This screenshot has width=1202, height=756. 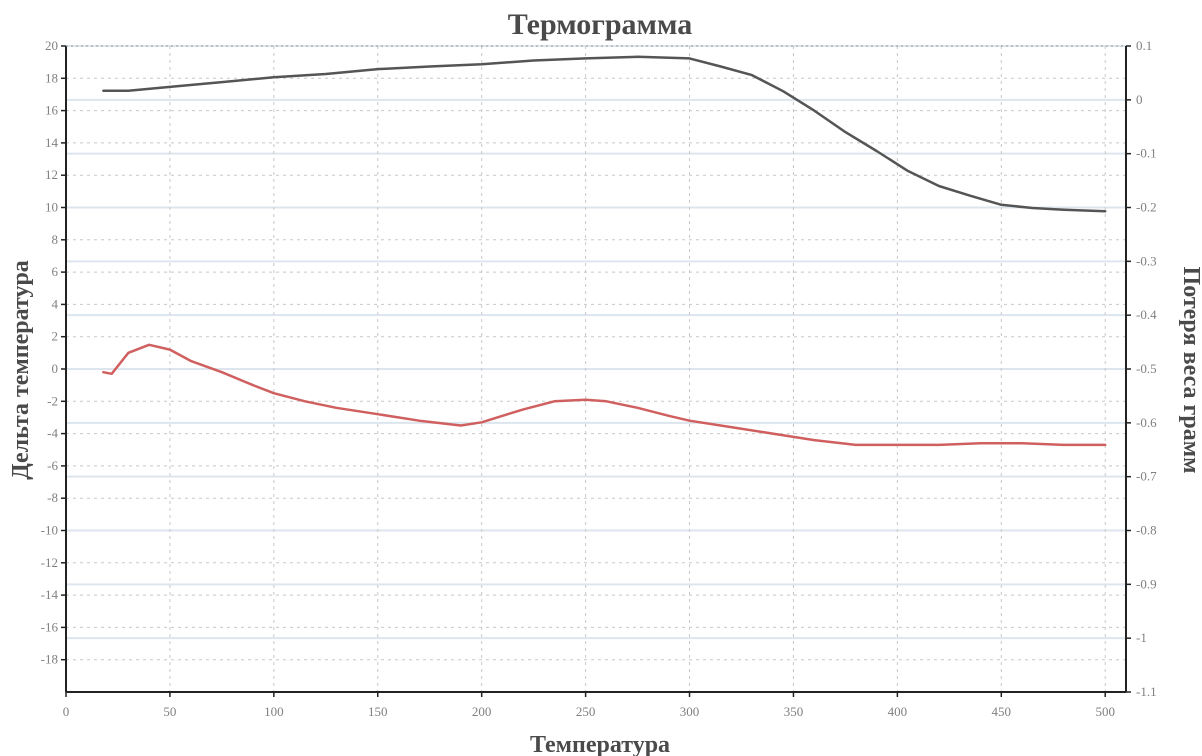 I want to click on y-left-tick-label: 4, so click(x=55, y=303).